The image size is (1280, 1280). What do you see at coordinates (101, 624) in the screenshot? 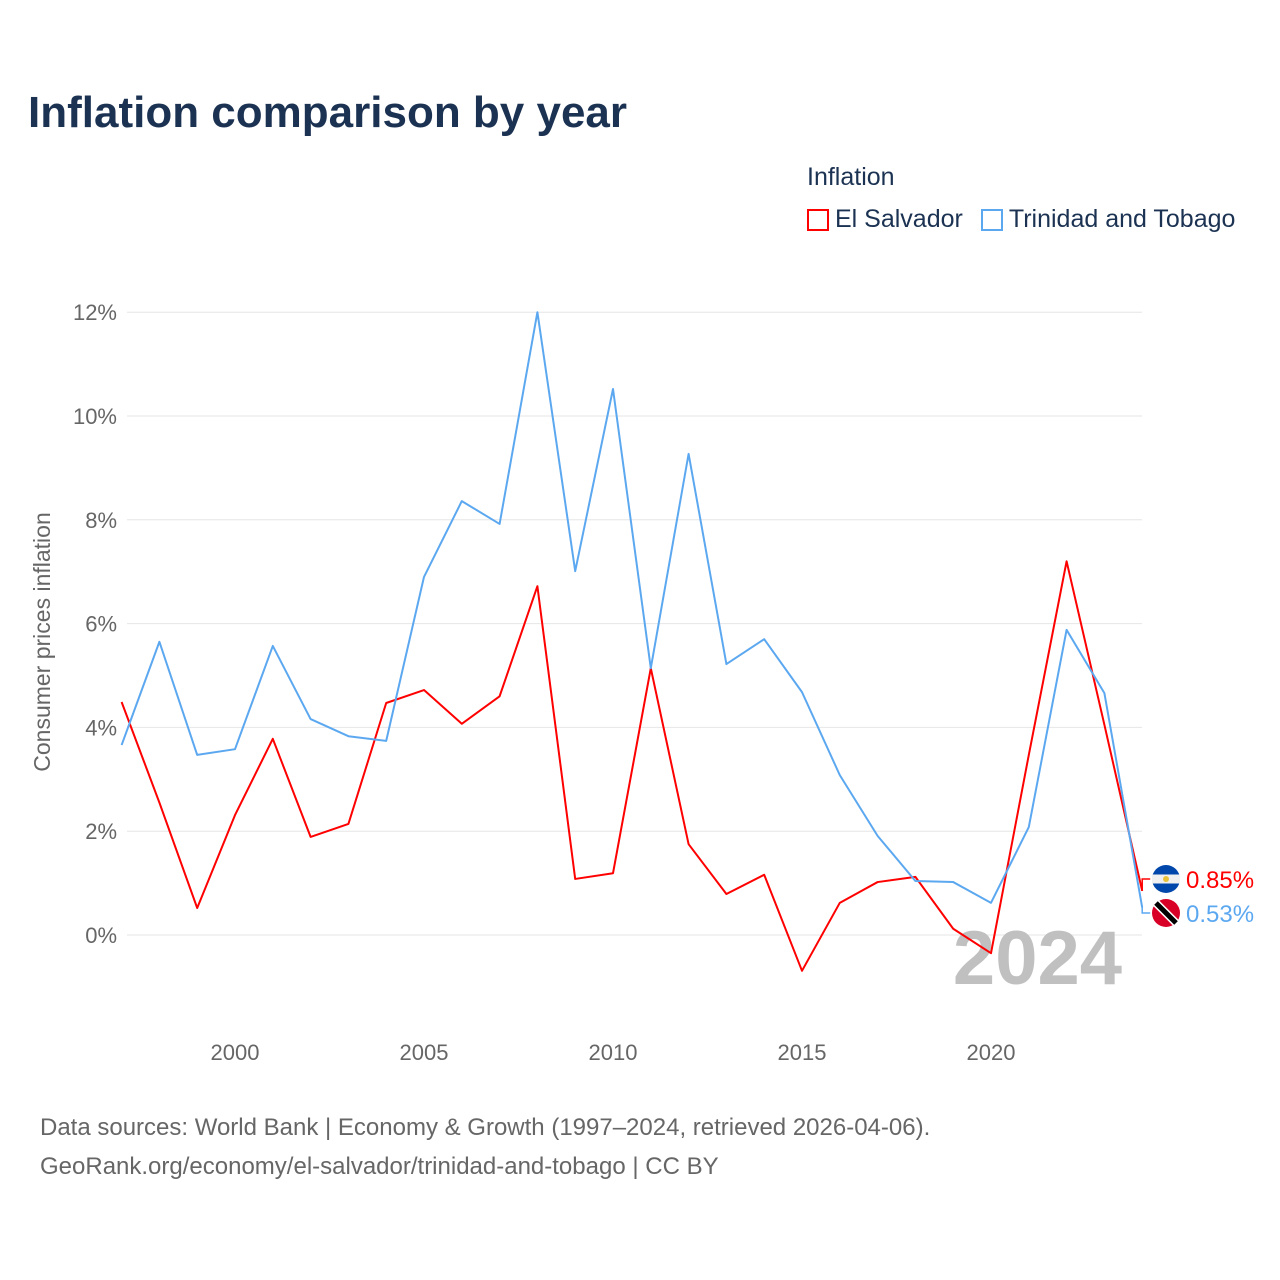
I see `y-tick-label: 6%` at bounding box center [101, 624].